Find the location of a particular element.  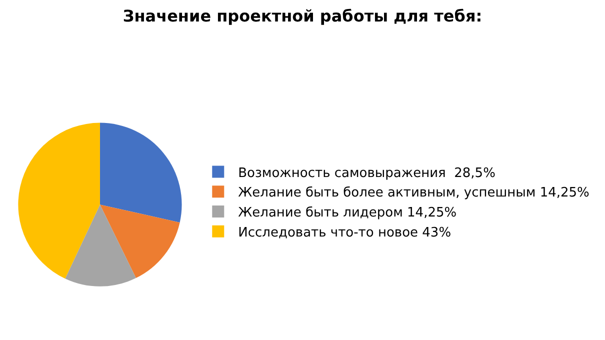

chart-title: Значение проектной работы для тебя: is located at coordinates (302, 16).